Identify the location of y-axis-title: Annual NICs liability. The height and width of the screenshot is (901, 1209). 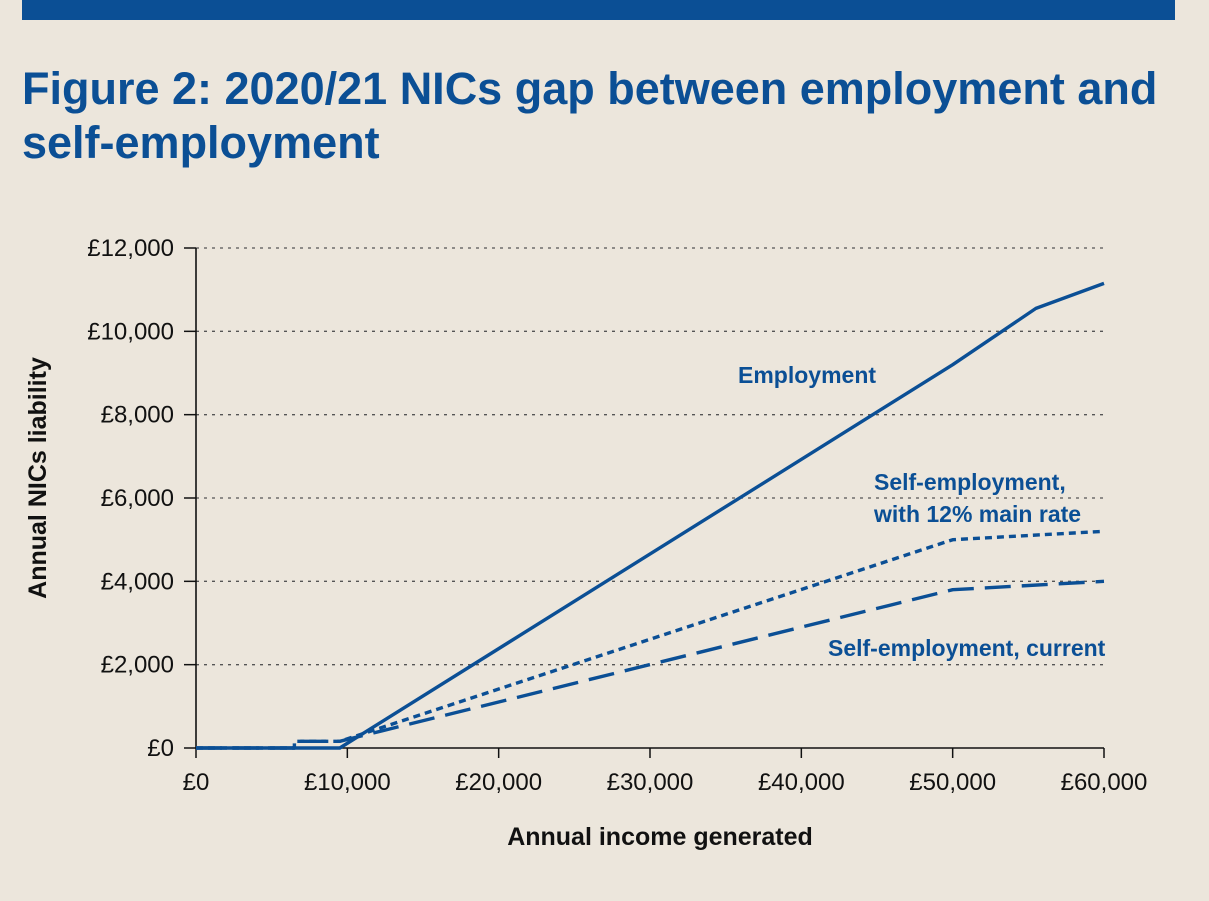
(38, 478).